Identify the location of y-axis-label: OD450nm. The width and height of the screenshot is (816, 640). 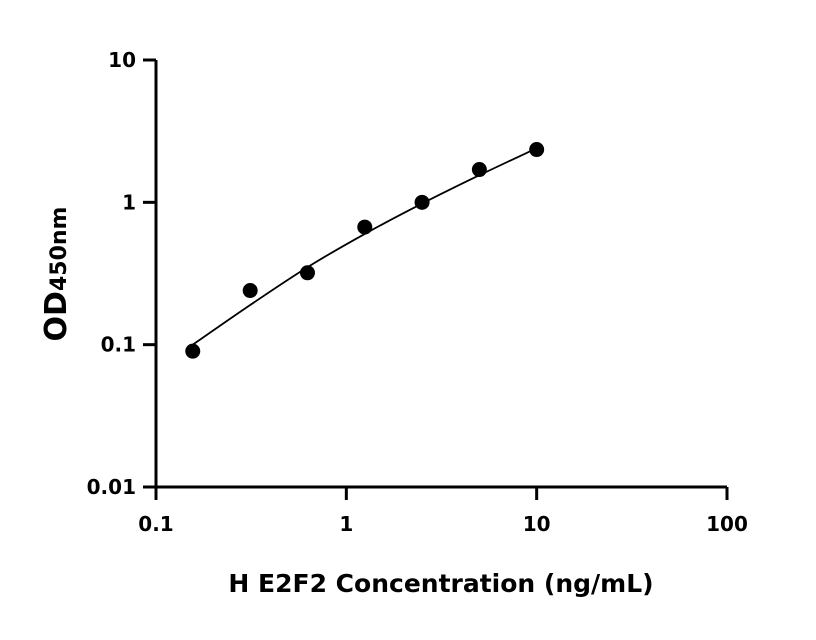
(56, 274).